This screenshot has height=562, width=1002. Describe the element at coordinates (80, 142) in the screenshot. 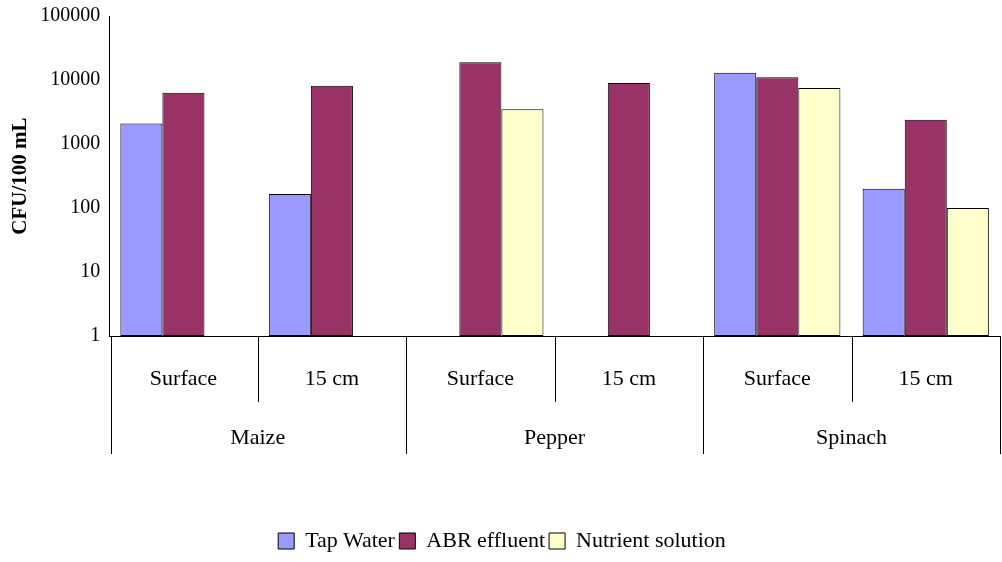

I see `y-tick-label: 1000` at that location.